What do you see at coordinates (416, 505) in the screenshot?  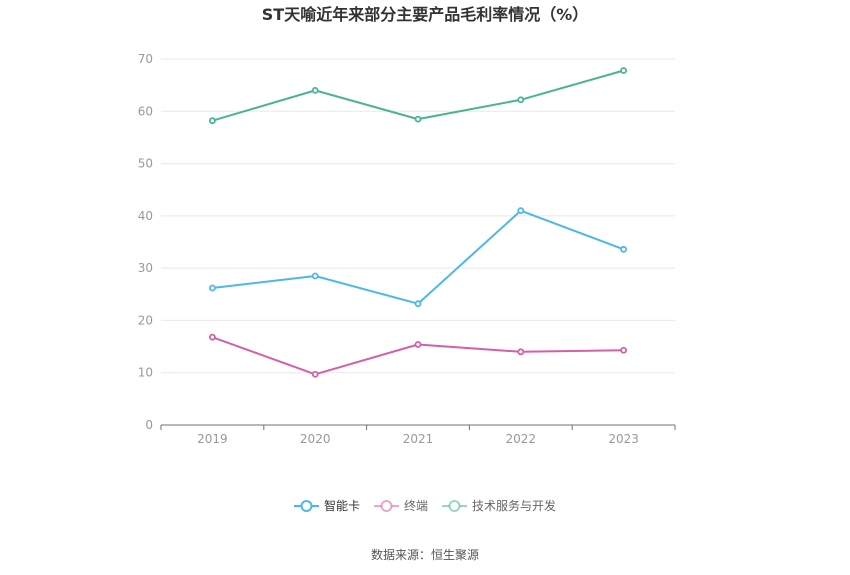 I see `legend-label: 终端` at bounding box center [416, 505].